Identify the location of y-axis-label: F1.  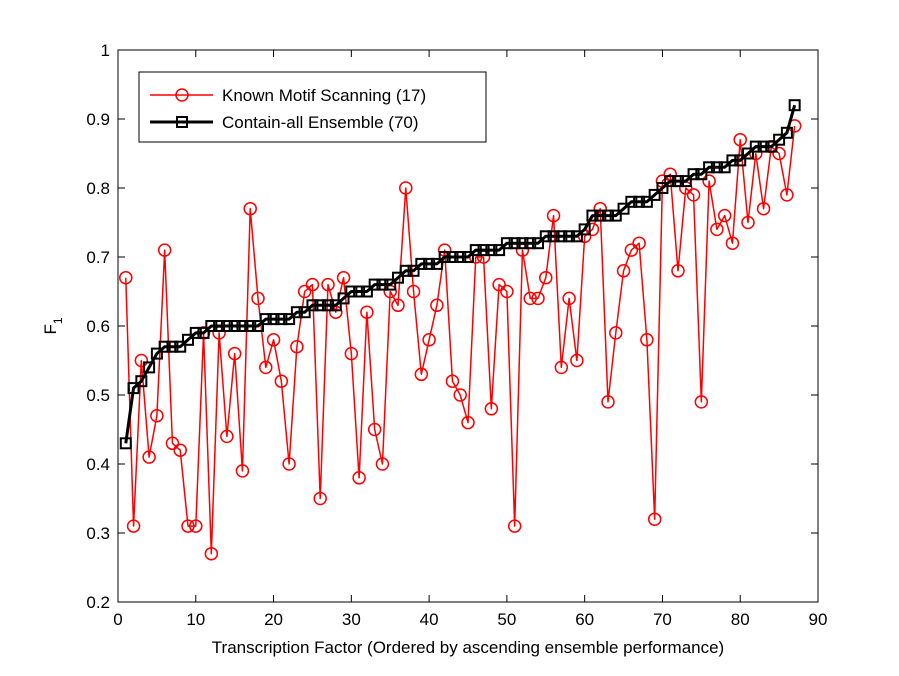
(53, 325).